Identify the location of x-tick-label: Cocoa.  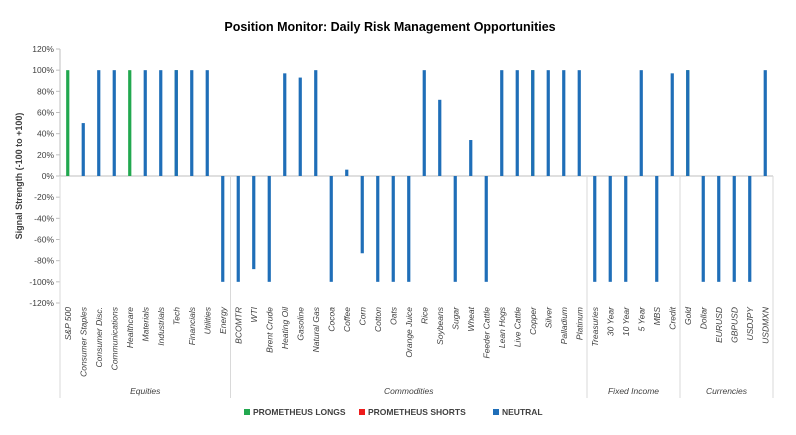
(331, 319).